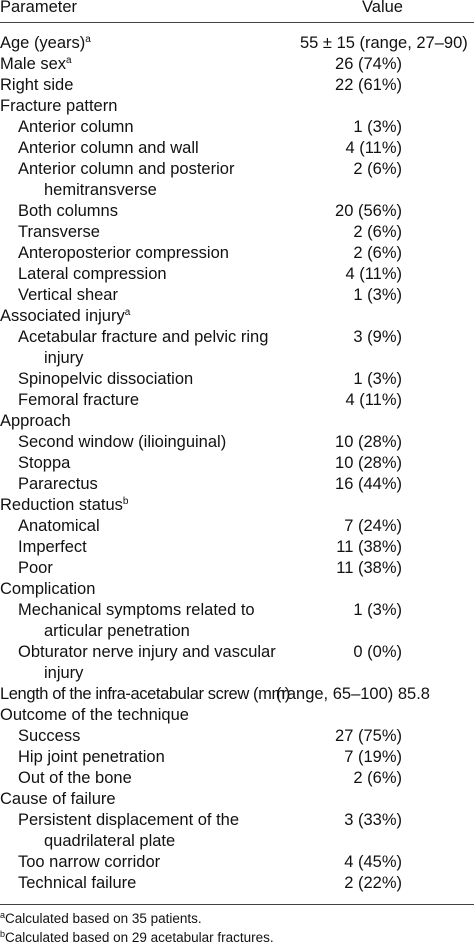 The image size is (474, 950). What do you see at coordinates (33, 64) in the screenshot?
I see `row-label-text: Male sex` at bounding box center [33, 64].